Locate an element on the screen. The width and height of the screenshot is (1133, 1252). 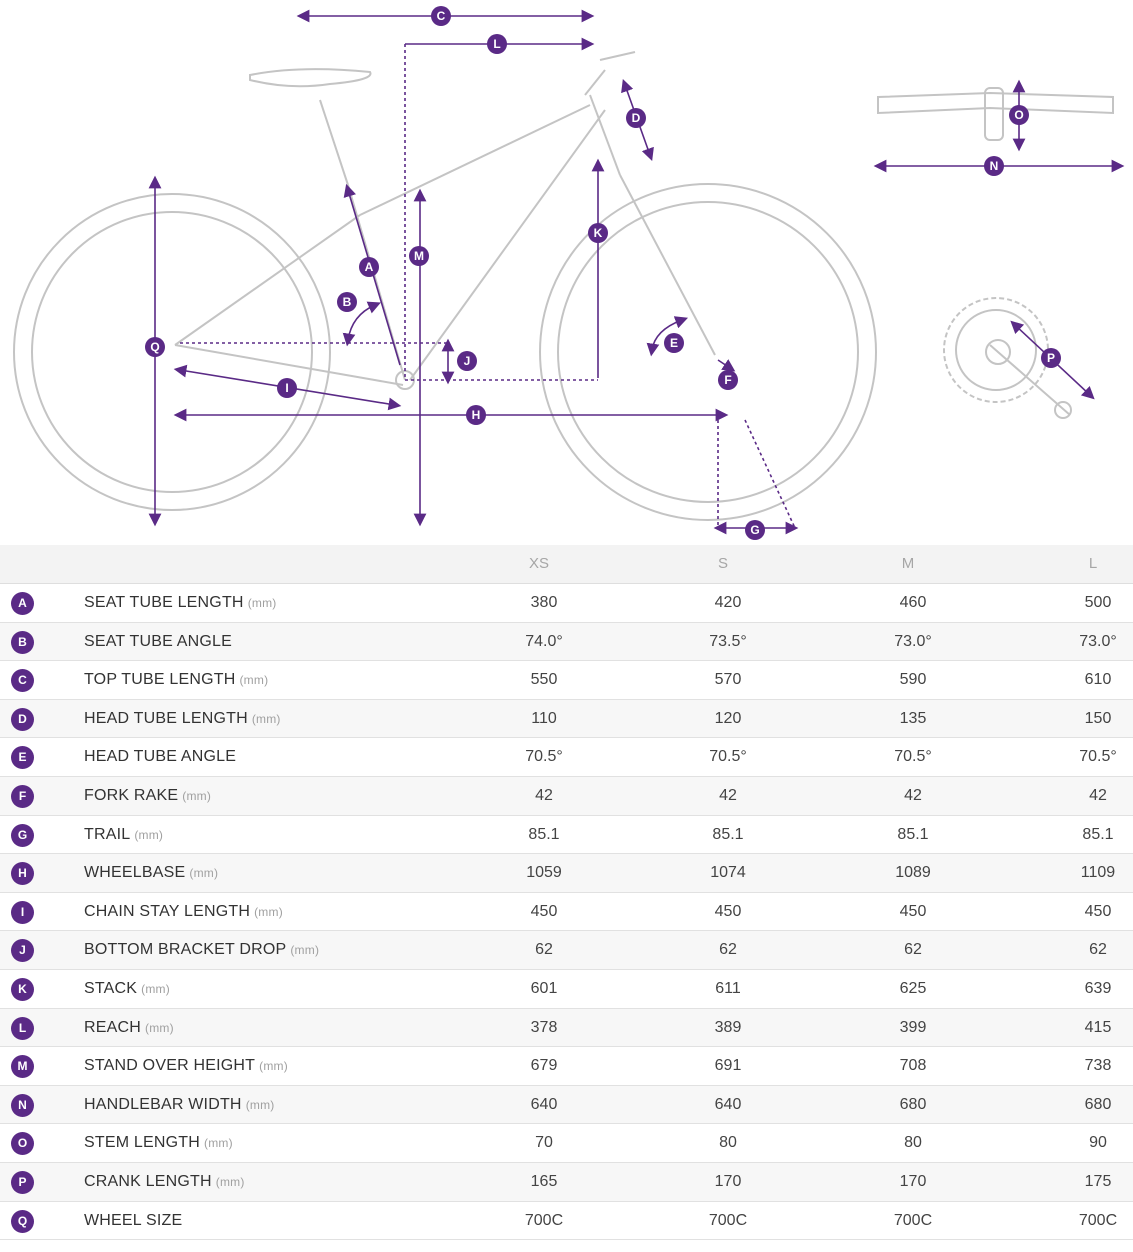
row-label: TRAIL (mm) is located at coordinates (123, 835).